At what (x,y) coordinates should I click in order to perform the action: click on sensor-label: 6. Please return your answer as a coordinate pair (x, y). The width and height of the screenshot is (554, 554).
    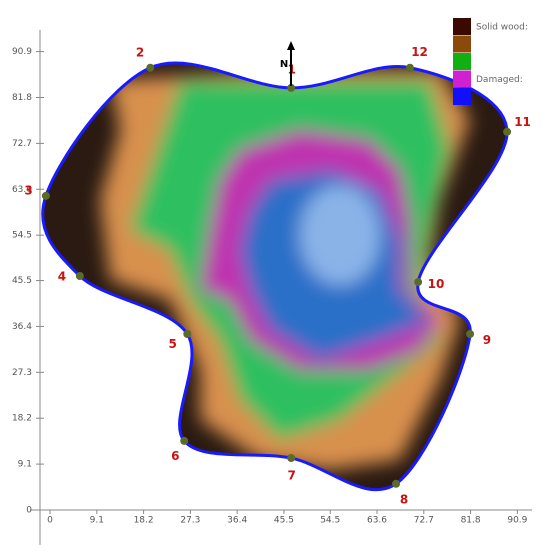
    Looking at the image, I should click on (175, 456).